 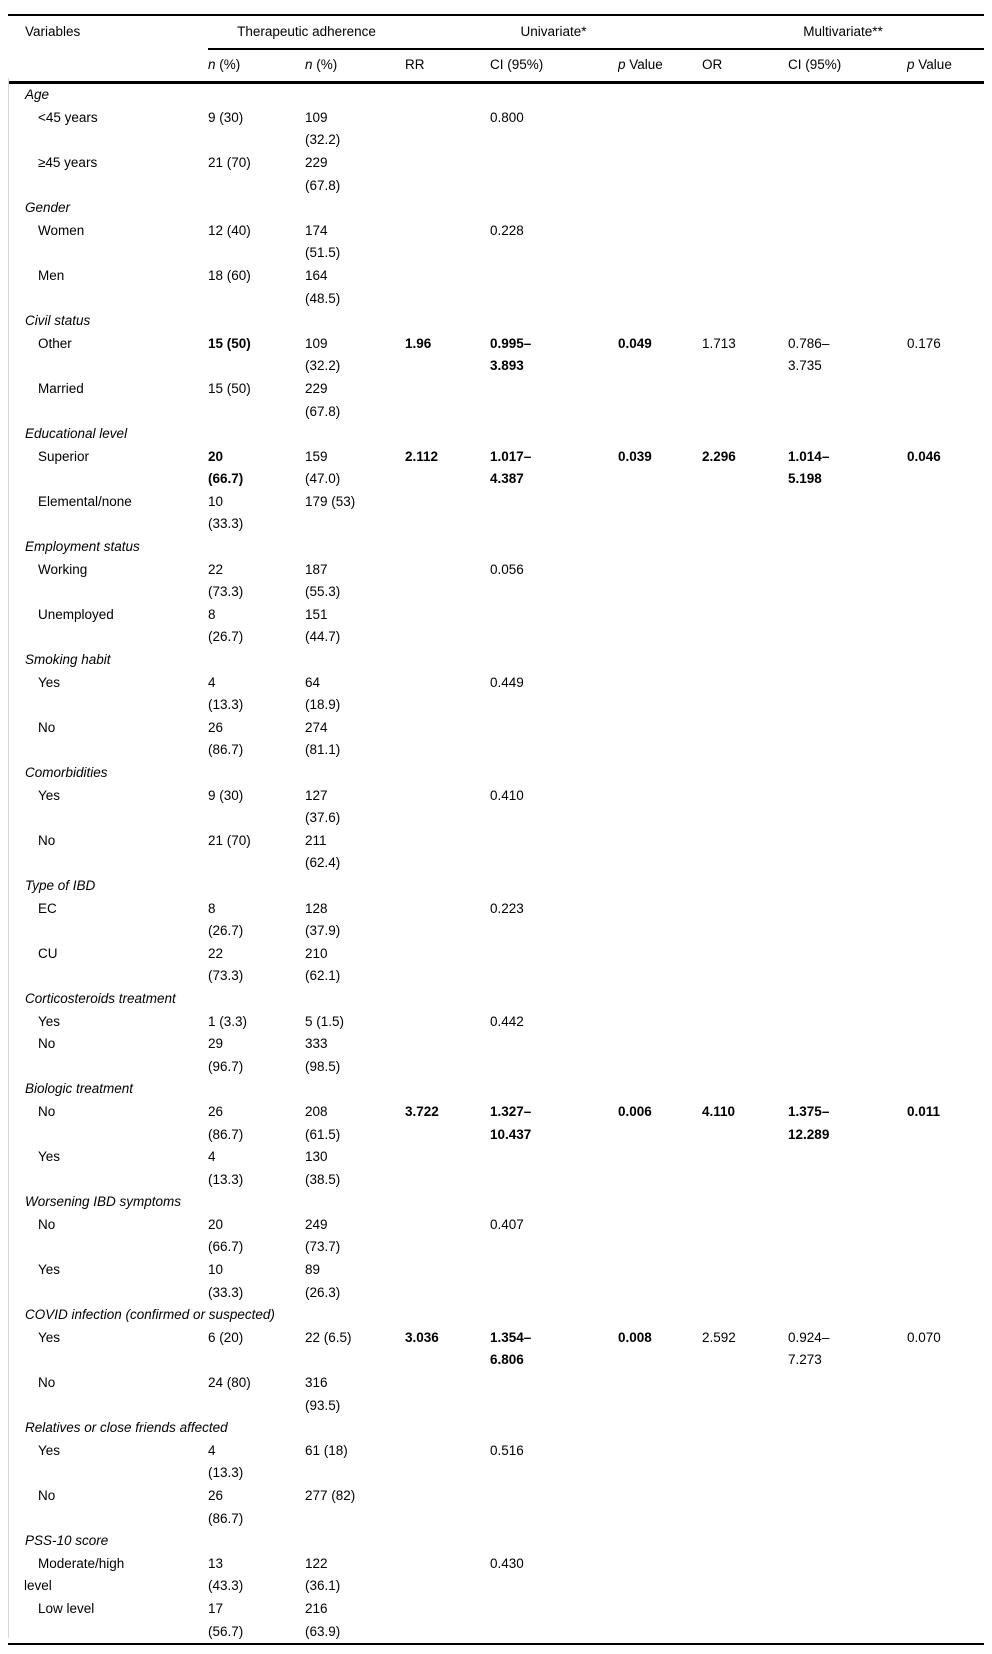 I want to click on section-label: Corticosteroids treatment, so click(x=100, y=998).